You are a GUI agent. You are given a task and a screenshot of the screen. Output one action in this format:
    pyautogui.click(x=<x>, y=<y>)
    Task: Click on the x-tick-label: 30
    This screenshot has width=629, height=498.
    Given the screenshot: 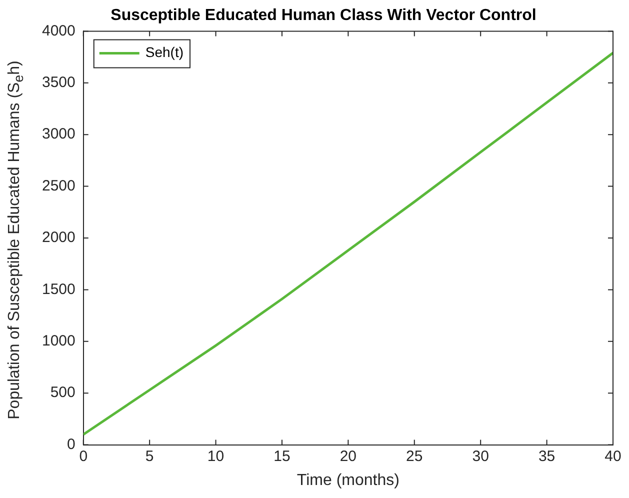 What is the action you would take?
    pyautogui.click(x=480, y=456)
    